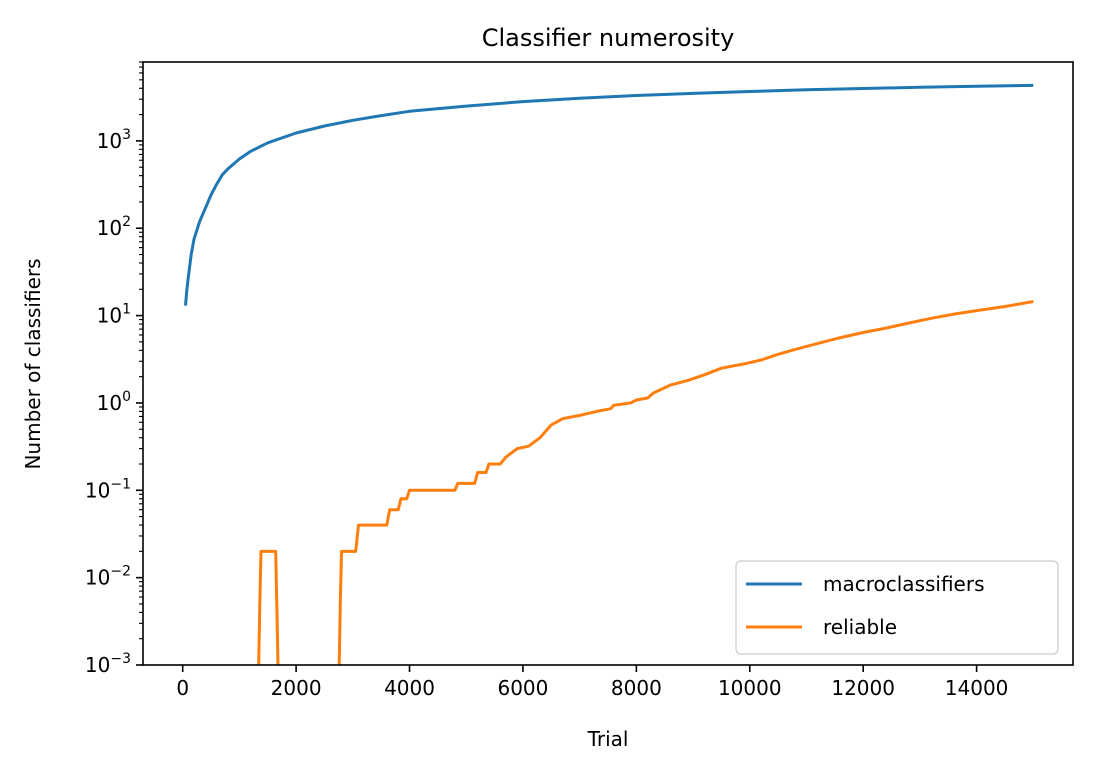  I want to click on y-tick-label: 10³, so click(114, 140).